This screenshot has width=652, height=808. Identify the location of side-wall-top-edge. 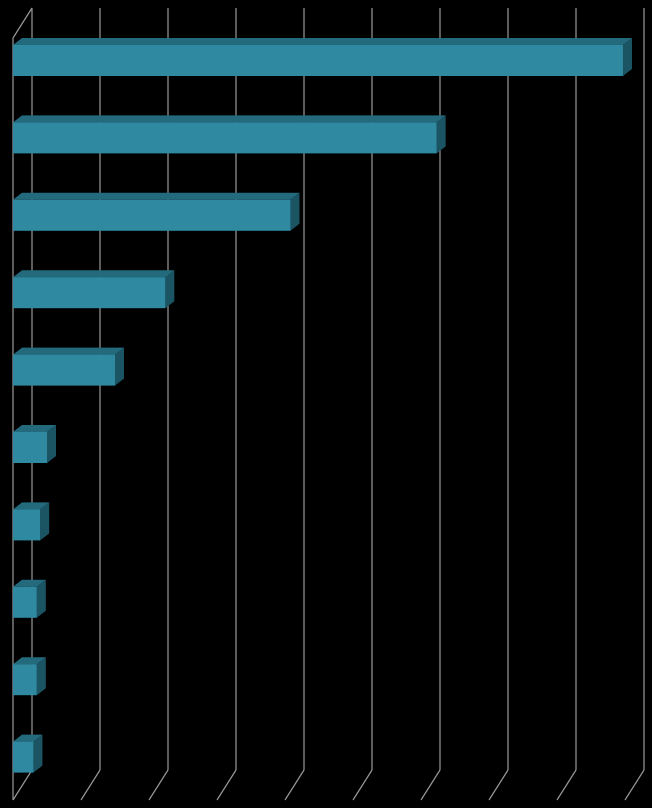
(22, 23).